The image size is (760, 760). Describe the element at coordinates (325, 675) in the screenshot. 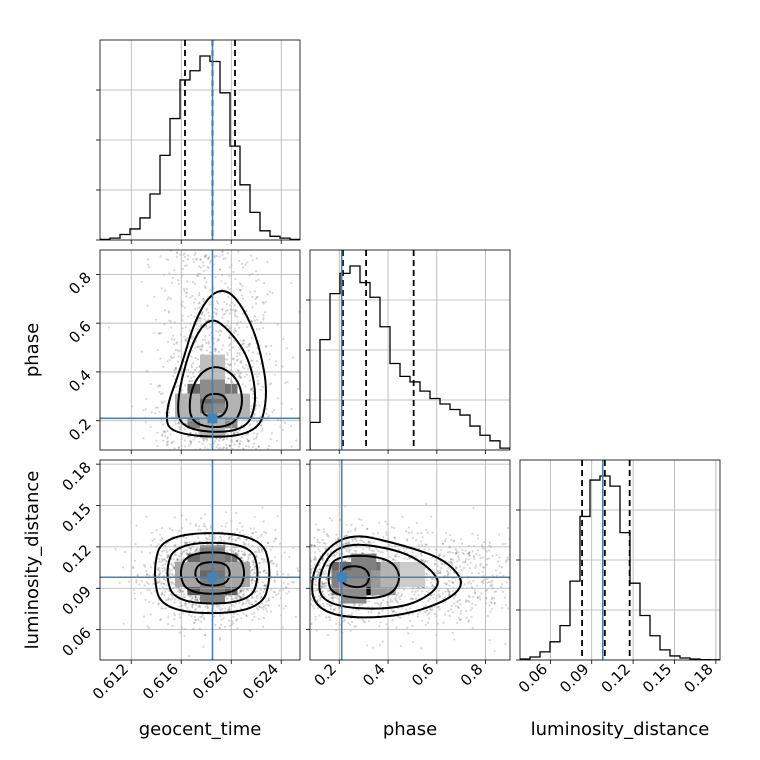

I see `x-tick-label: 0.2` at that location.